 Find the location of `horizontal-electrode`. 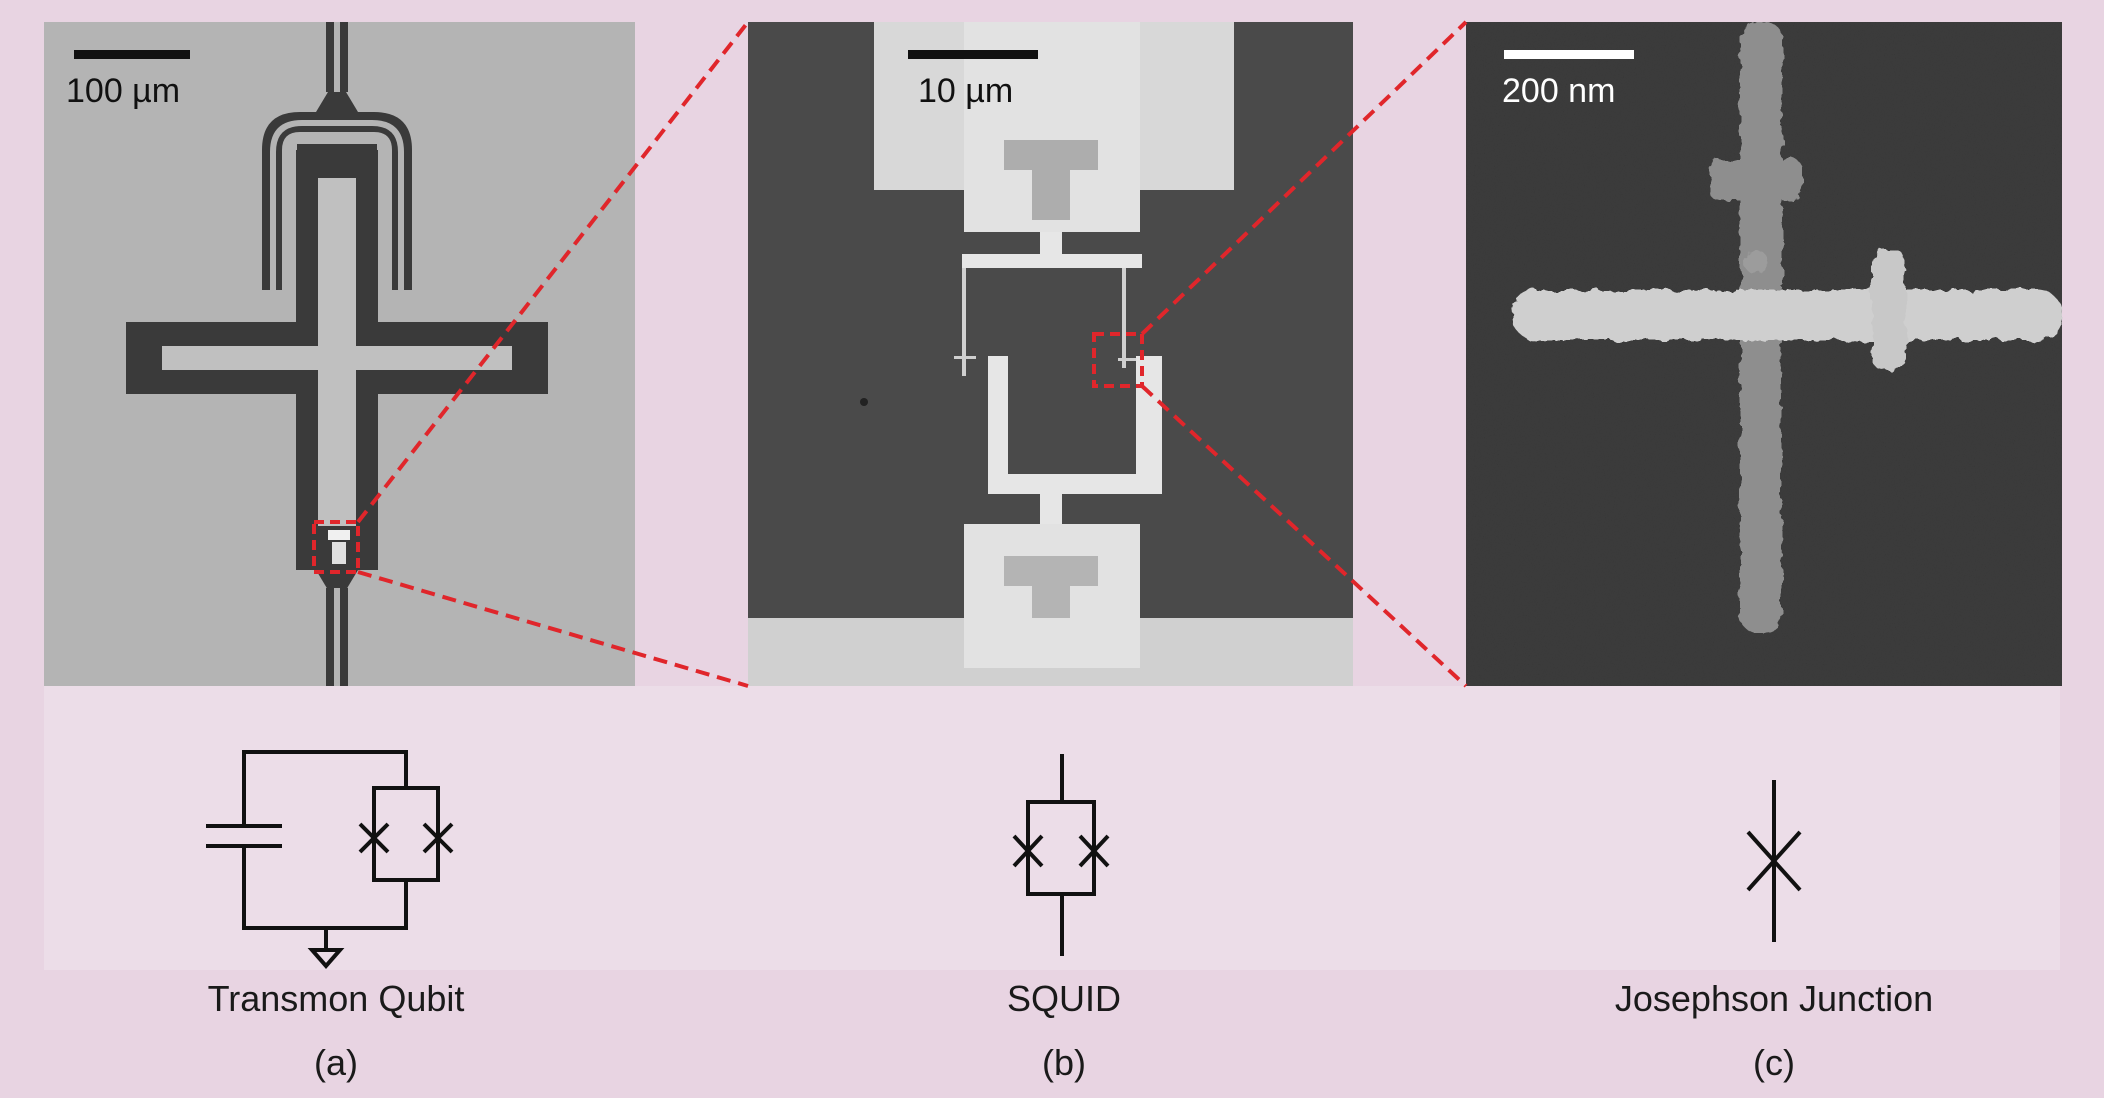

horizontal-electrode is located at coordinates (1787, 315).